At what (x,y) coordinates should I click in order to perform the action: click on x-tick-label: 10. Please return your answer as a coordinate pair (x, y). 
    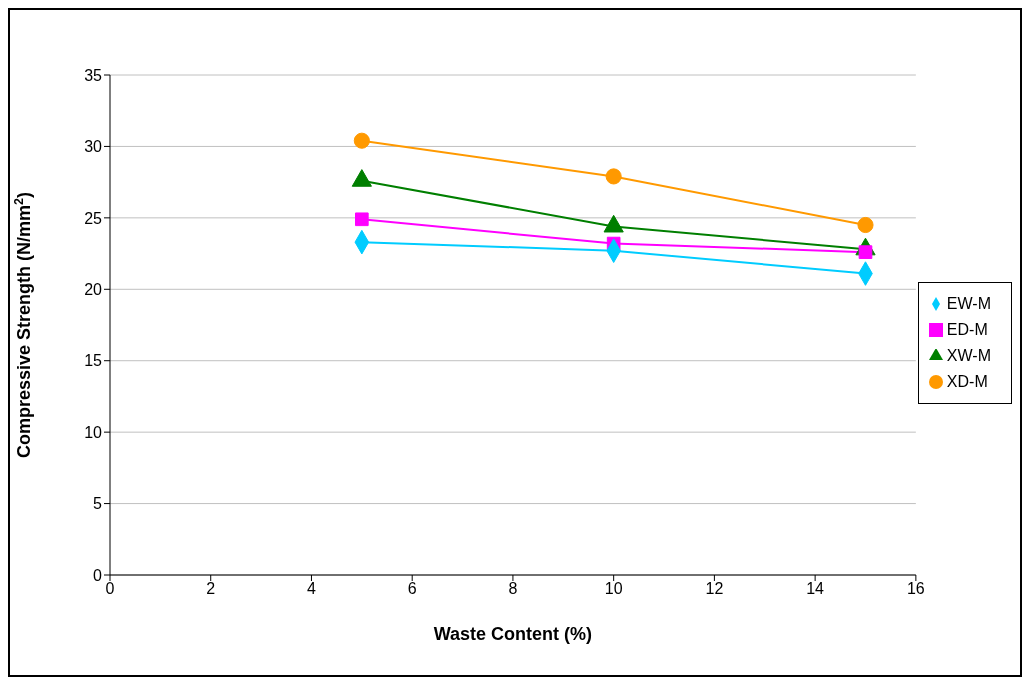
    Looking at the image, I should click on (613, 589).